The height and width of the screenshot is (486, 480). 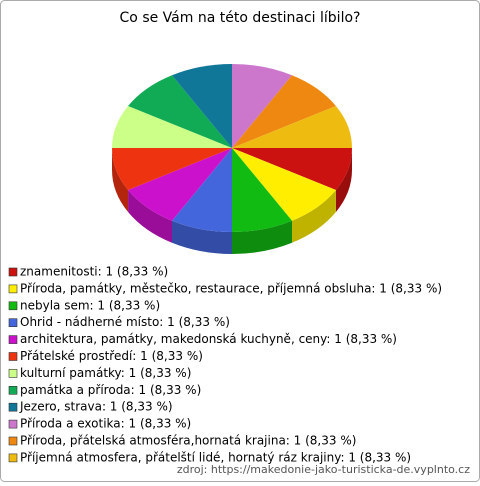 What do you see at coordinates (105, 424) in the screenshot?
I see `legend-label: Příroda a exotika: 1 (8,33 %)` at bounding box center [105, 424].